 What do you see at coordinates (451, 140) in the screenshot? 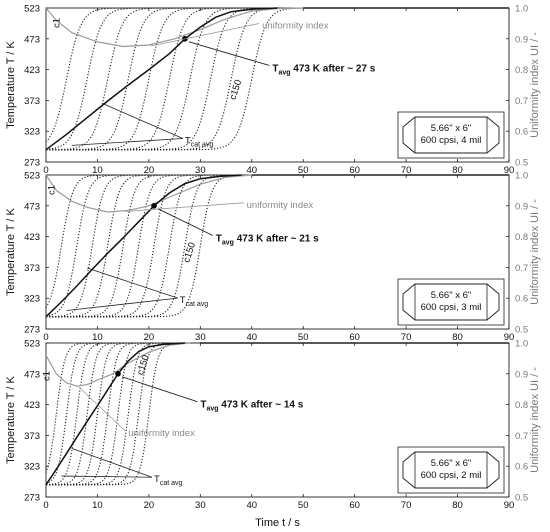
I see `inset-spec: 600 cpsi, 4 mil` at bounding box center [451, 140].